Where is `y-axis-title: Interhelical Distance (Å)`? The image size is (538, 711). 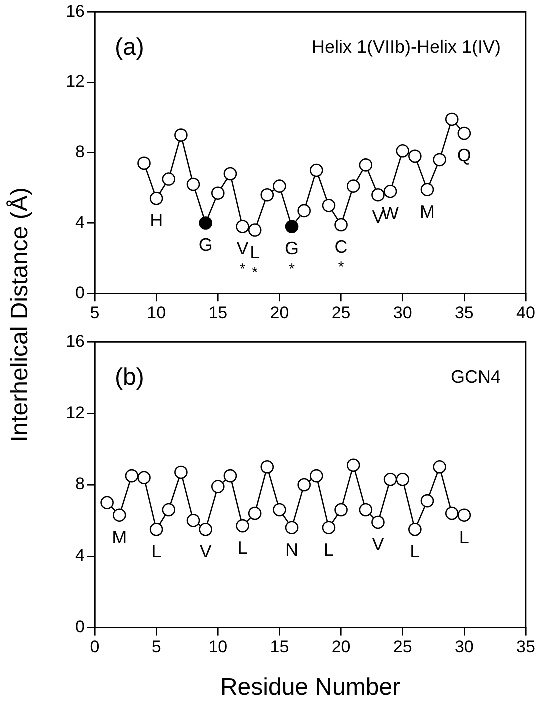
y-axis-title: Interhelical Distance (Å) is located at coordinates (20, 315).